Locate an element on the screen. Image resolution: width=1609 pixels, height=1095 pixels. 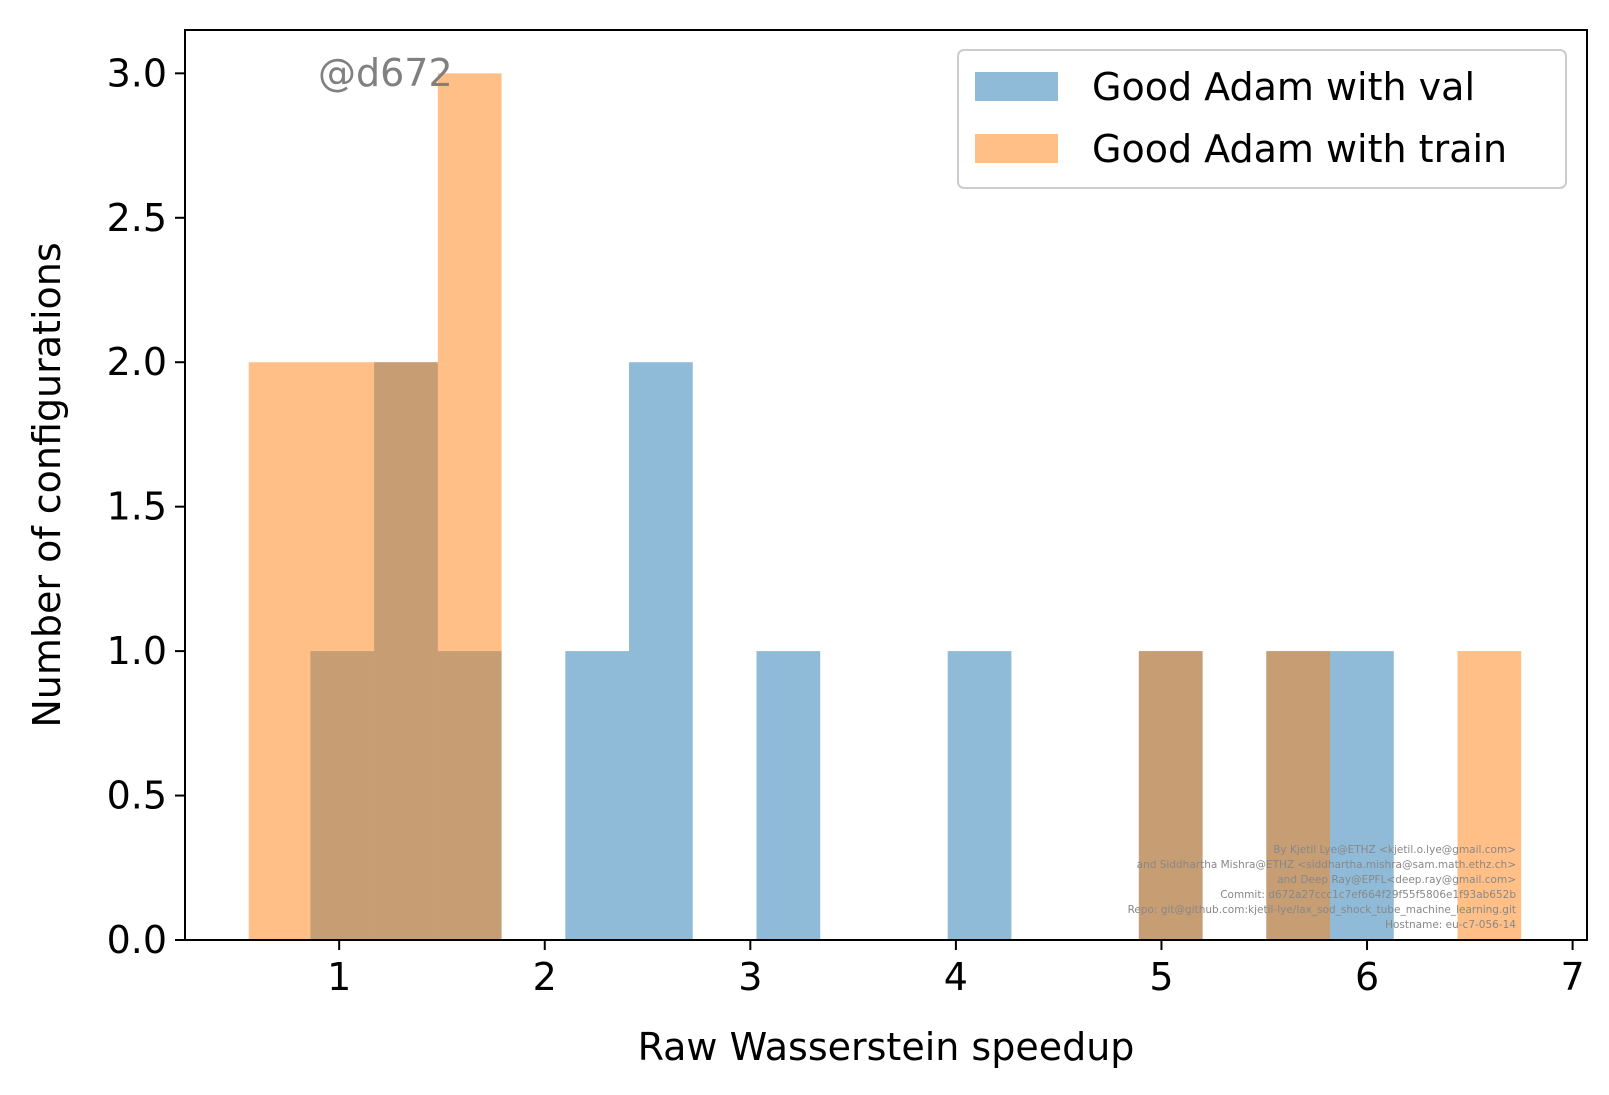
y-tick-label: 2.0 is located at coordinates (137, 362).